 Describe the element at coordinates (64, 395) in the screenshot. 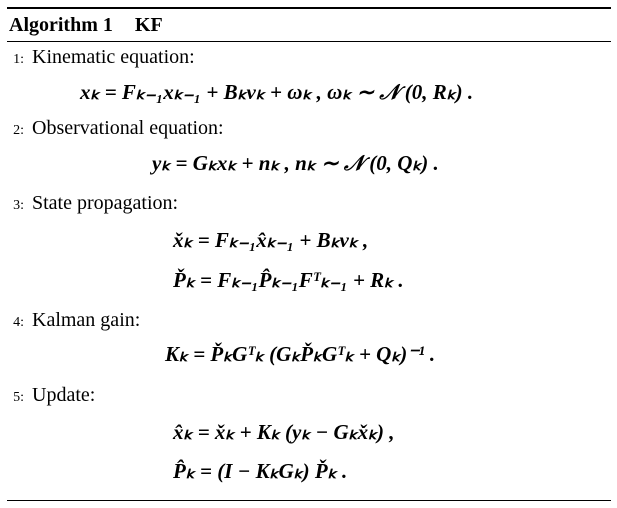

I see `step-title: Update:` at that location.